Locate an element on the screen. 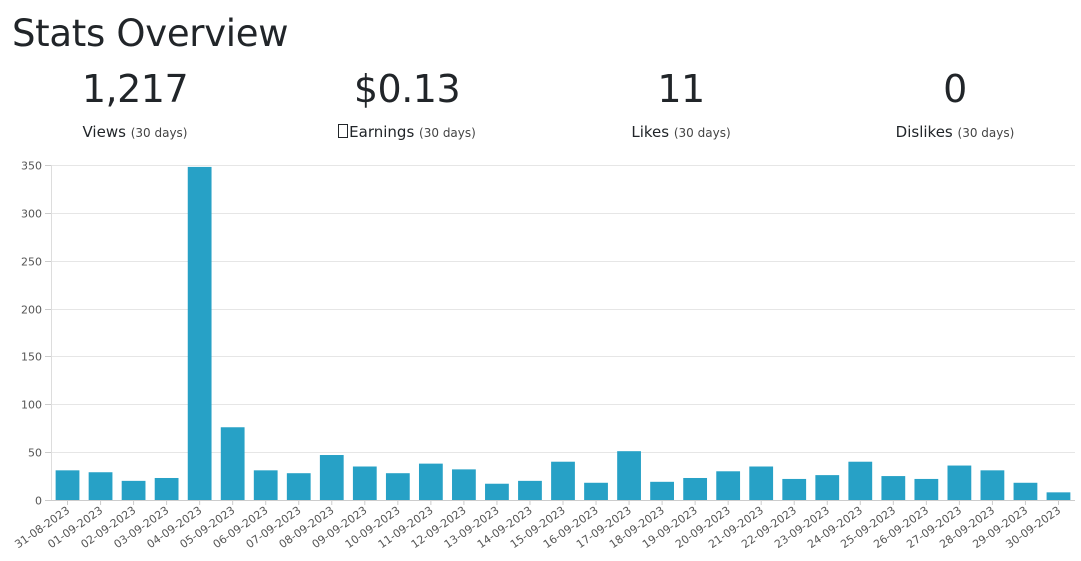 This screenshot has width=1081, height=561. bar-04-09-2023 is located at coordinates (199, 333).